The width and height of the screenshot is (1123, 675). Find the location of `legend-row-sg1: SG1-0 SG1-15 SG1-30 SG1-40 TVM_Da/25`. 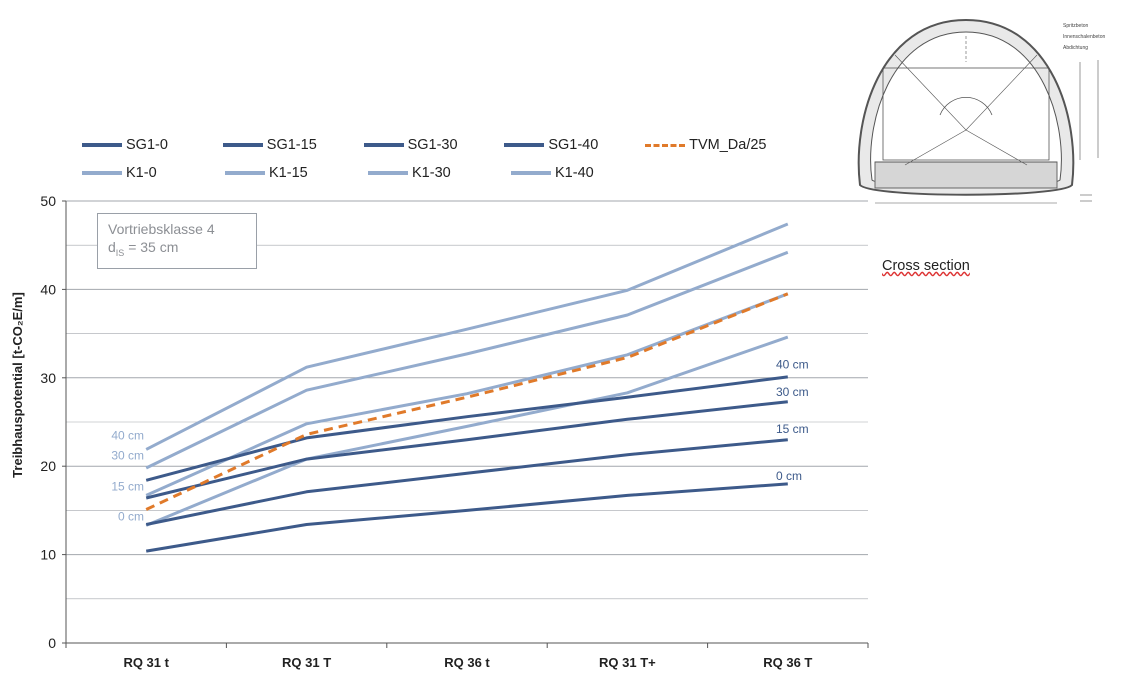

legend-row-sg1: SG1-0 SG1-15 SG1-30 SG1-40 TVM_Da/25 is located at coordinates (462, 145).